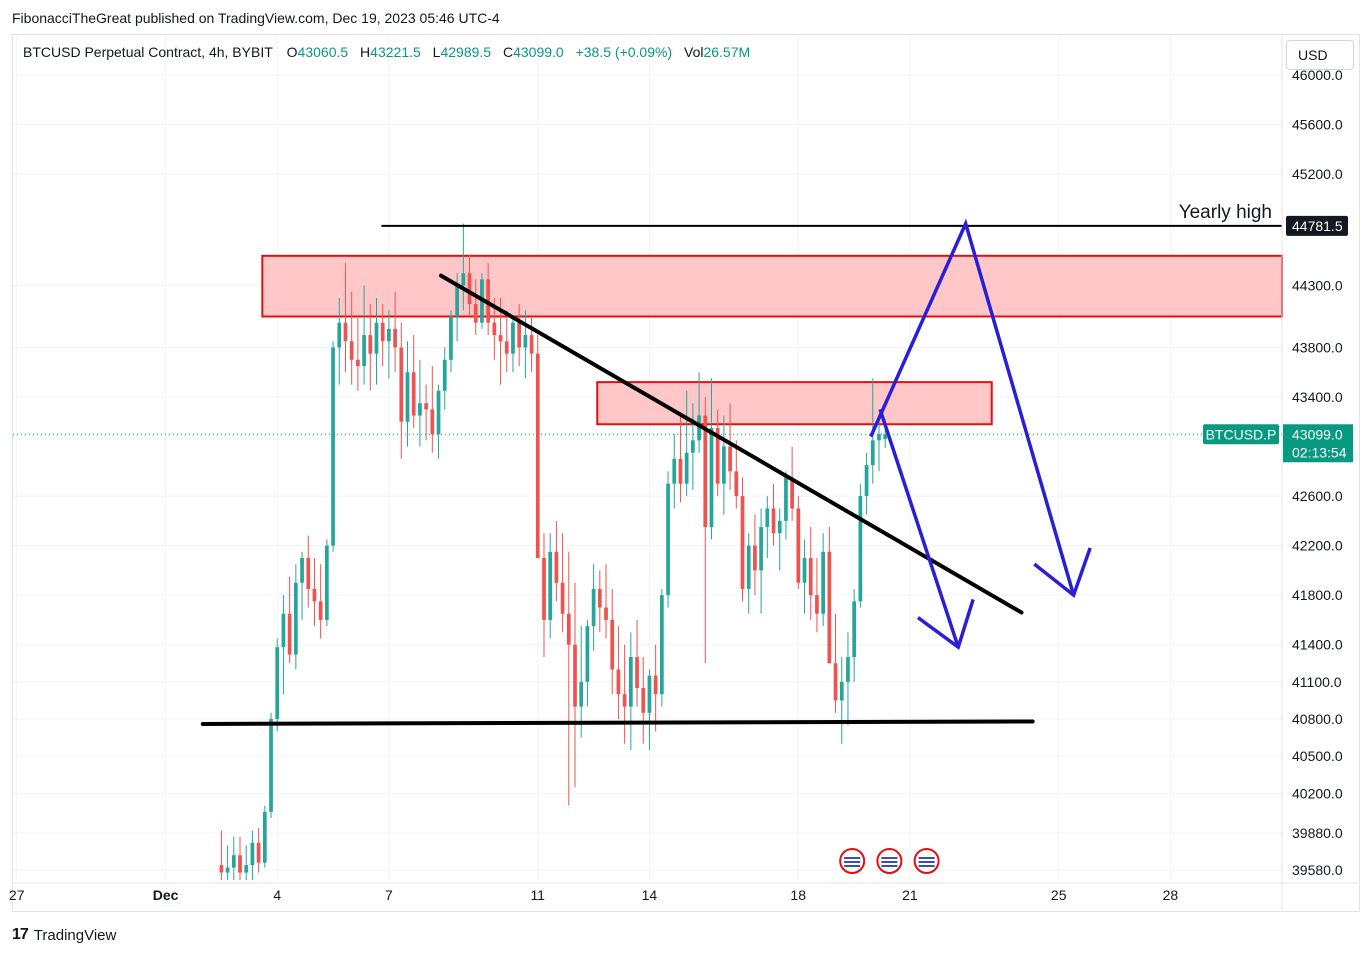  I want to click on y-tick-label: 40500.0, so click(1317, 756).